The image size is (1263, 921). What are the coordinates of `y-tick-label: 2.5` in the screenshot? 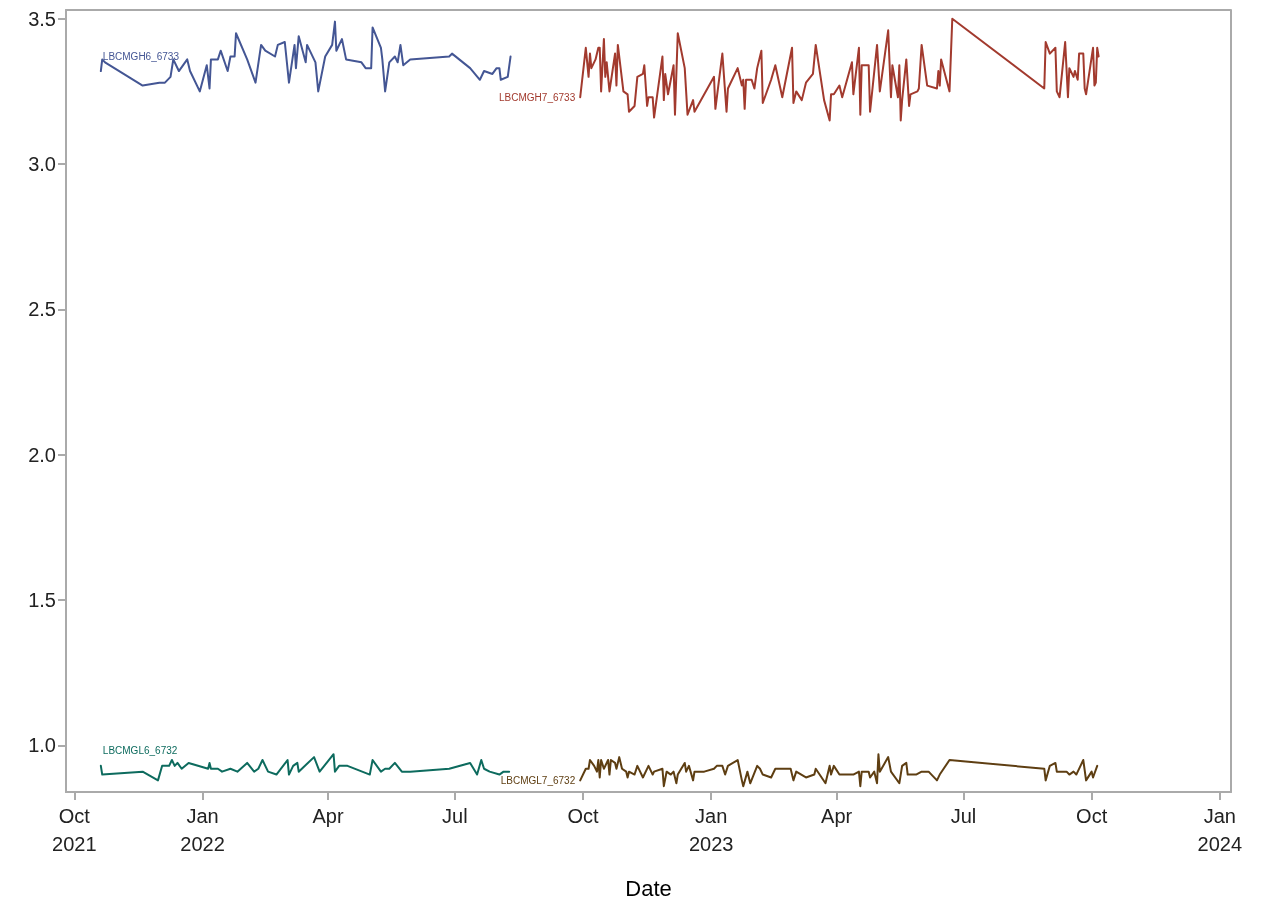 It's located at (42, 309).